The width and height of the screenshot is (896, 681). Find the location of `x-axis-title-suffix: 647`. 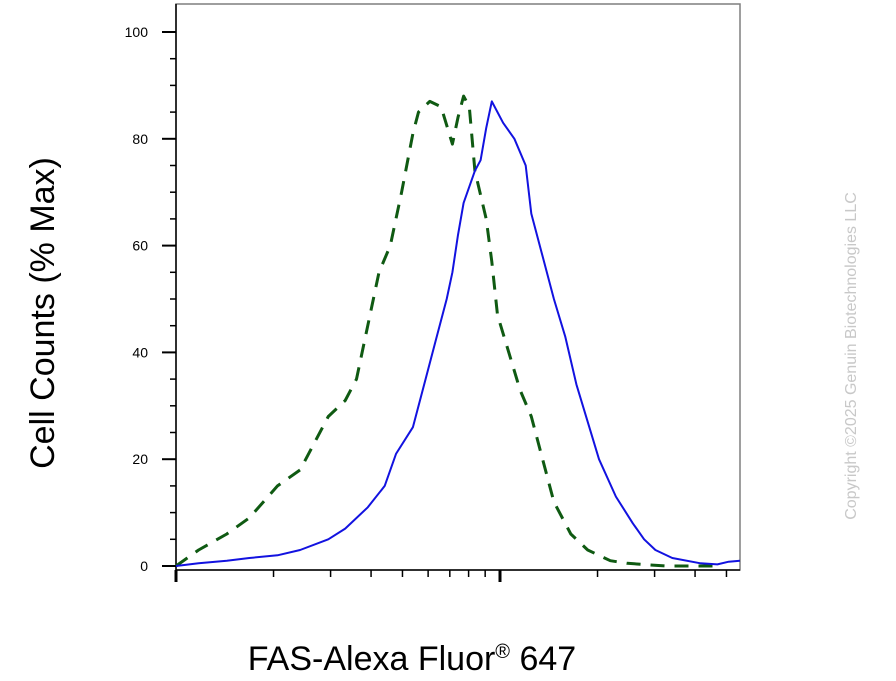

x-axis-title-suffix: 647 is located at coordinates (543, 659).